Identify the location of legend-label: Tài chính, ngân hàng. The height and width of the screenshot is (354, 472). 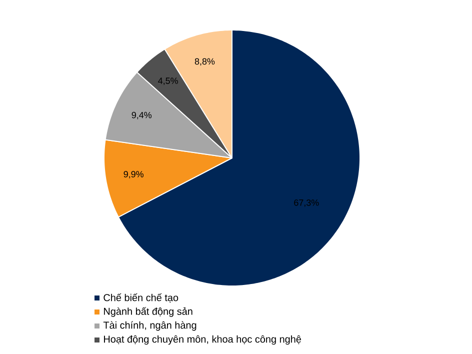
(149, 326).